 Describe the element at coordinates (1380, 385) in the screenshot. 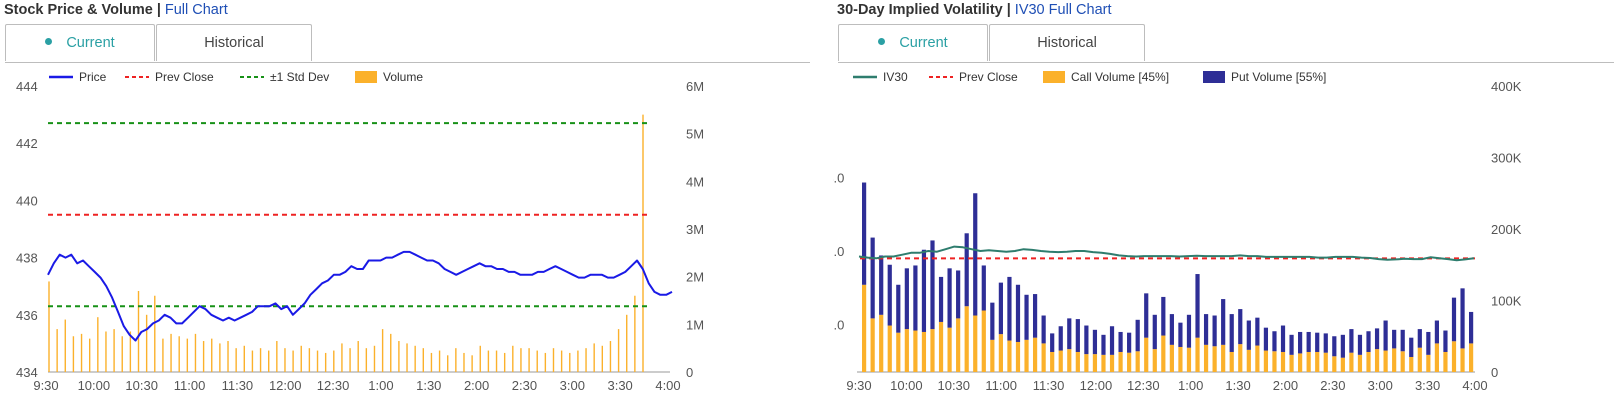

I see `x-tick-label: 3:00` at that location.